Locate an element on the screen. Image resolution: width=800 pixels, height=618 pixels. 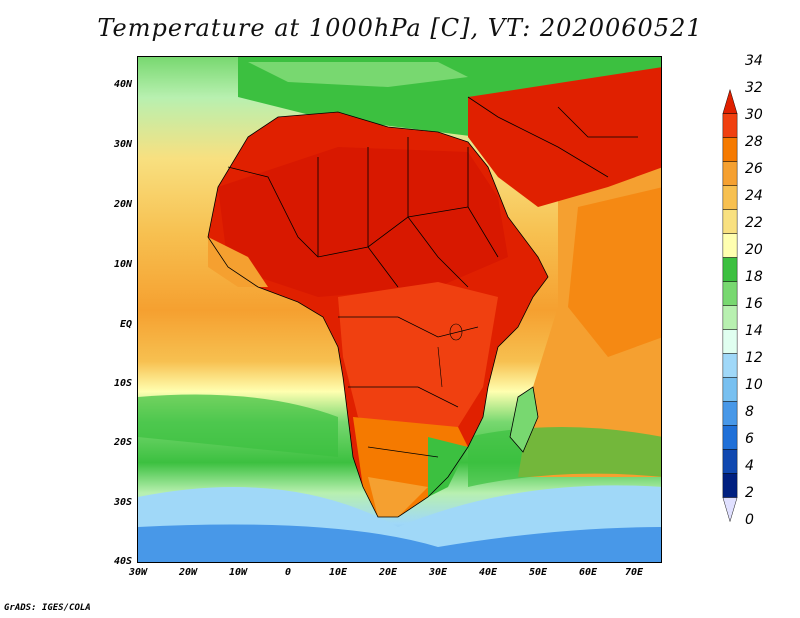
lon-label: 70E is located at coordinates (634, 572).